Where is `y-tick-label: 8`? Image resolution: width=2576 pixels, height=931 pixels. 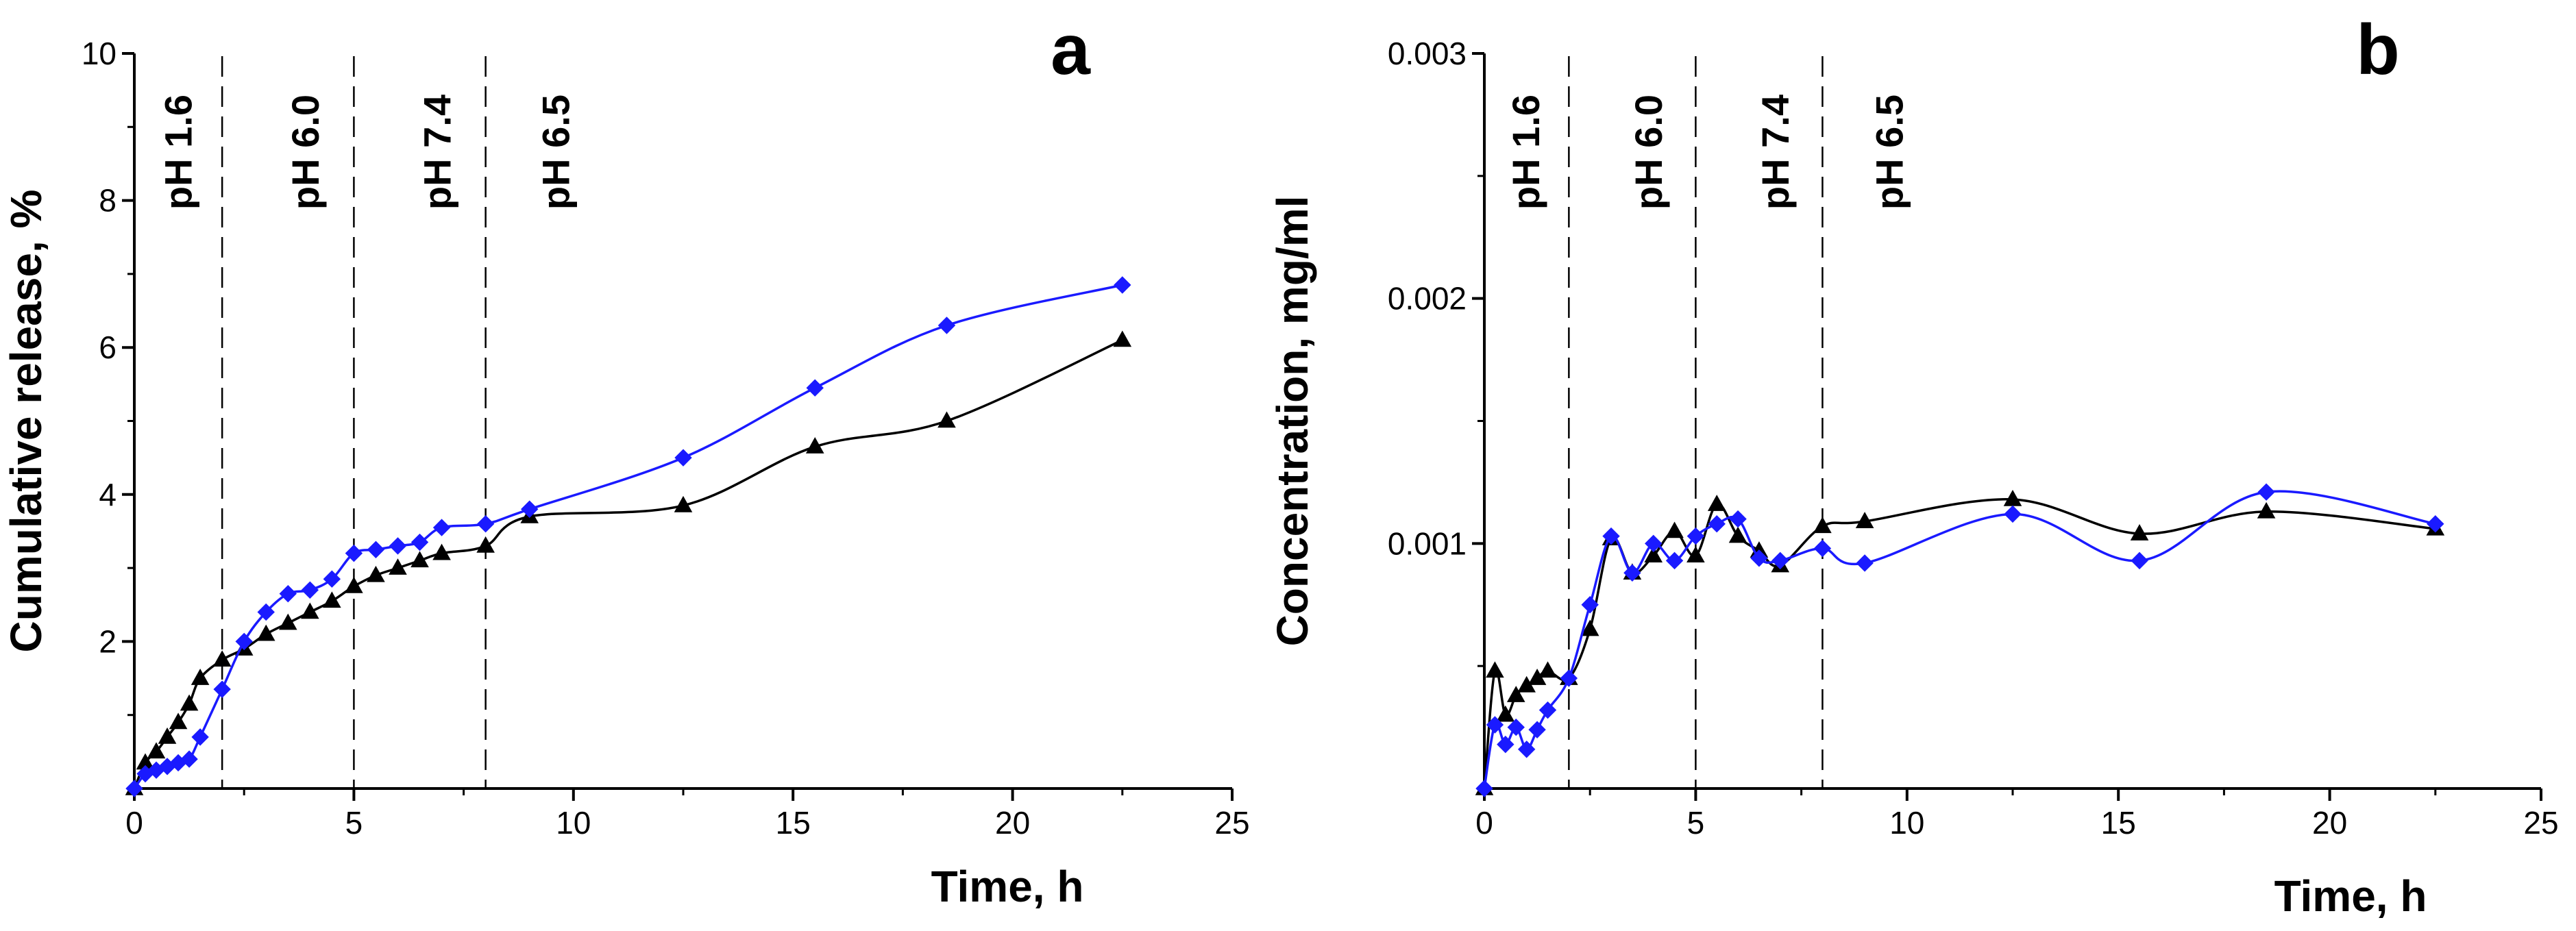
y-tick-label: 8 is located at coordinates (108, 201).